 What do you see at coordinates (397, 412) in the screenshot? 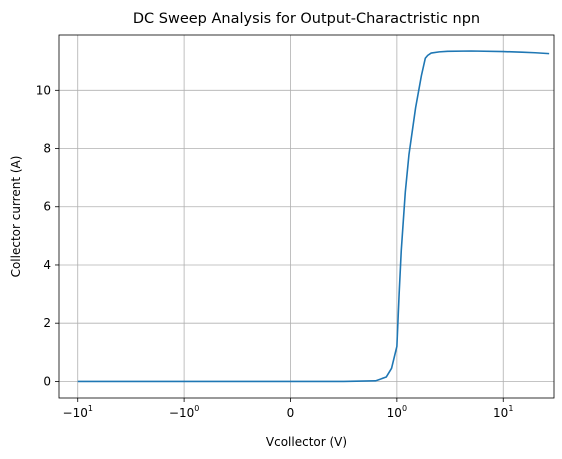
I see `x-tick-label: 10⁰` at bounding box center [397, 412].